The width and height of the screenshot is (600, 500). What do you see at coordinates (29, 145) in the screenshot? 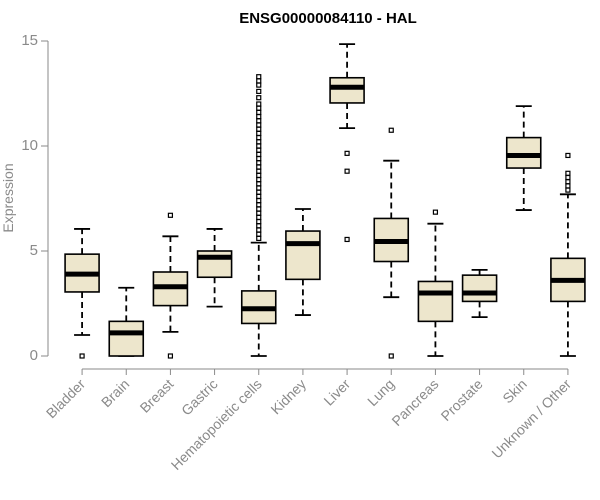
I see `y-tick-label: 10` at bounding box center [29, 145].